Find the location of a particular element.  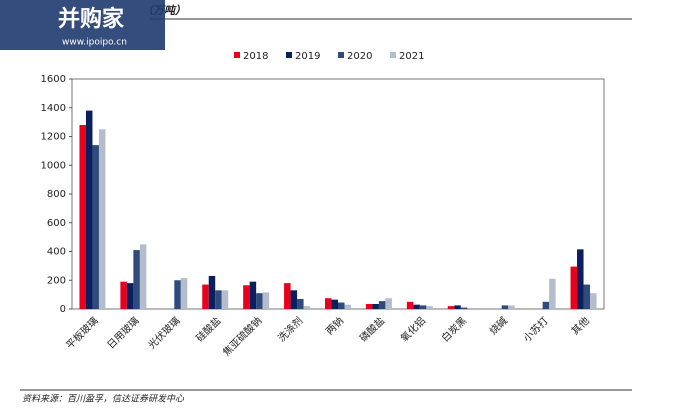

y-tick-label: 1200 is located at coordinates (53, 137).